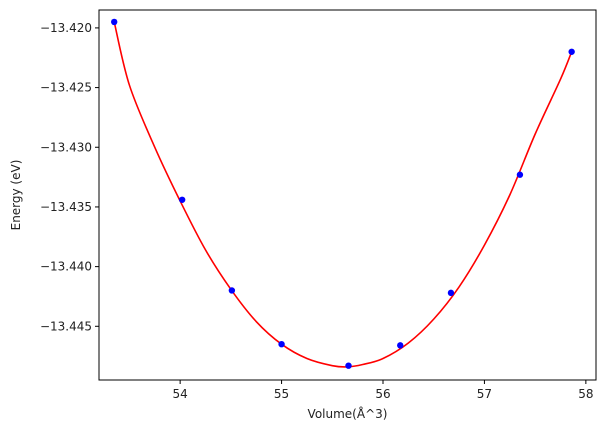  I want to click on x-tick-label: 54, so click(180, 394).